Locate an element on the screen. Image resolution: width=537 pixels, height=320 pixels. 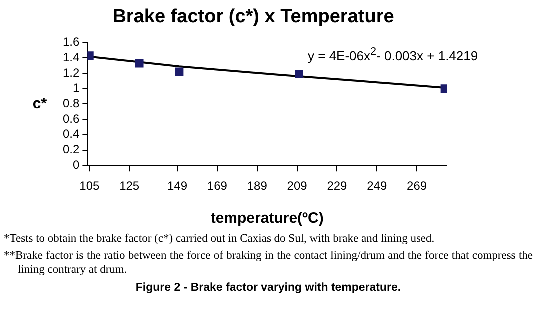
caption: Figure 2 - Brake factor varying with temperature. is located at coordinates (268, 288).